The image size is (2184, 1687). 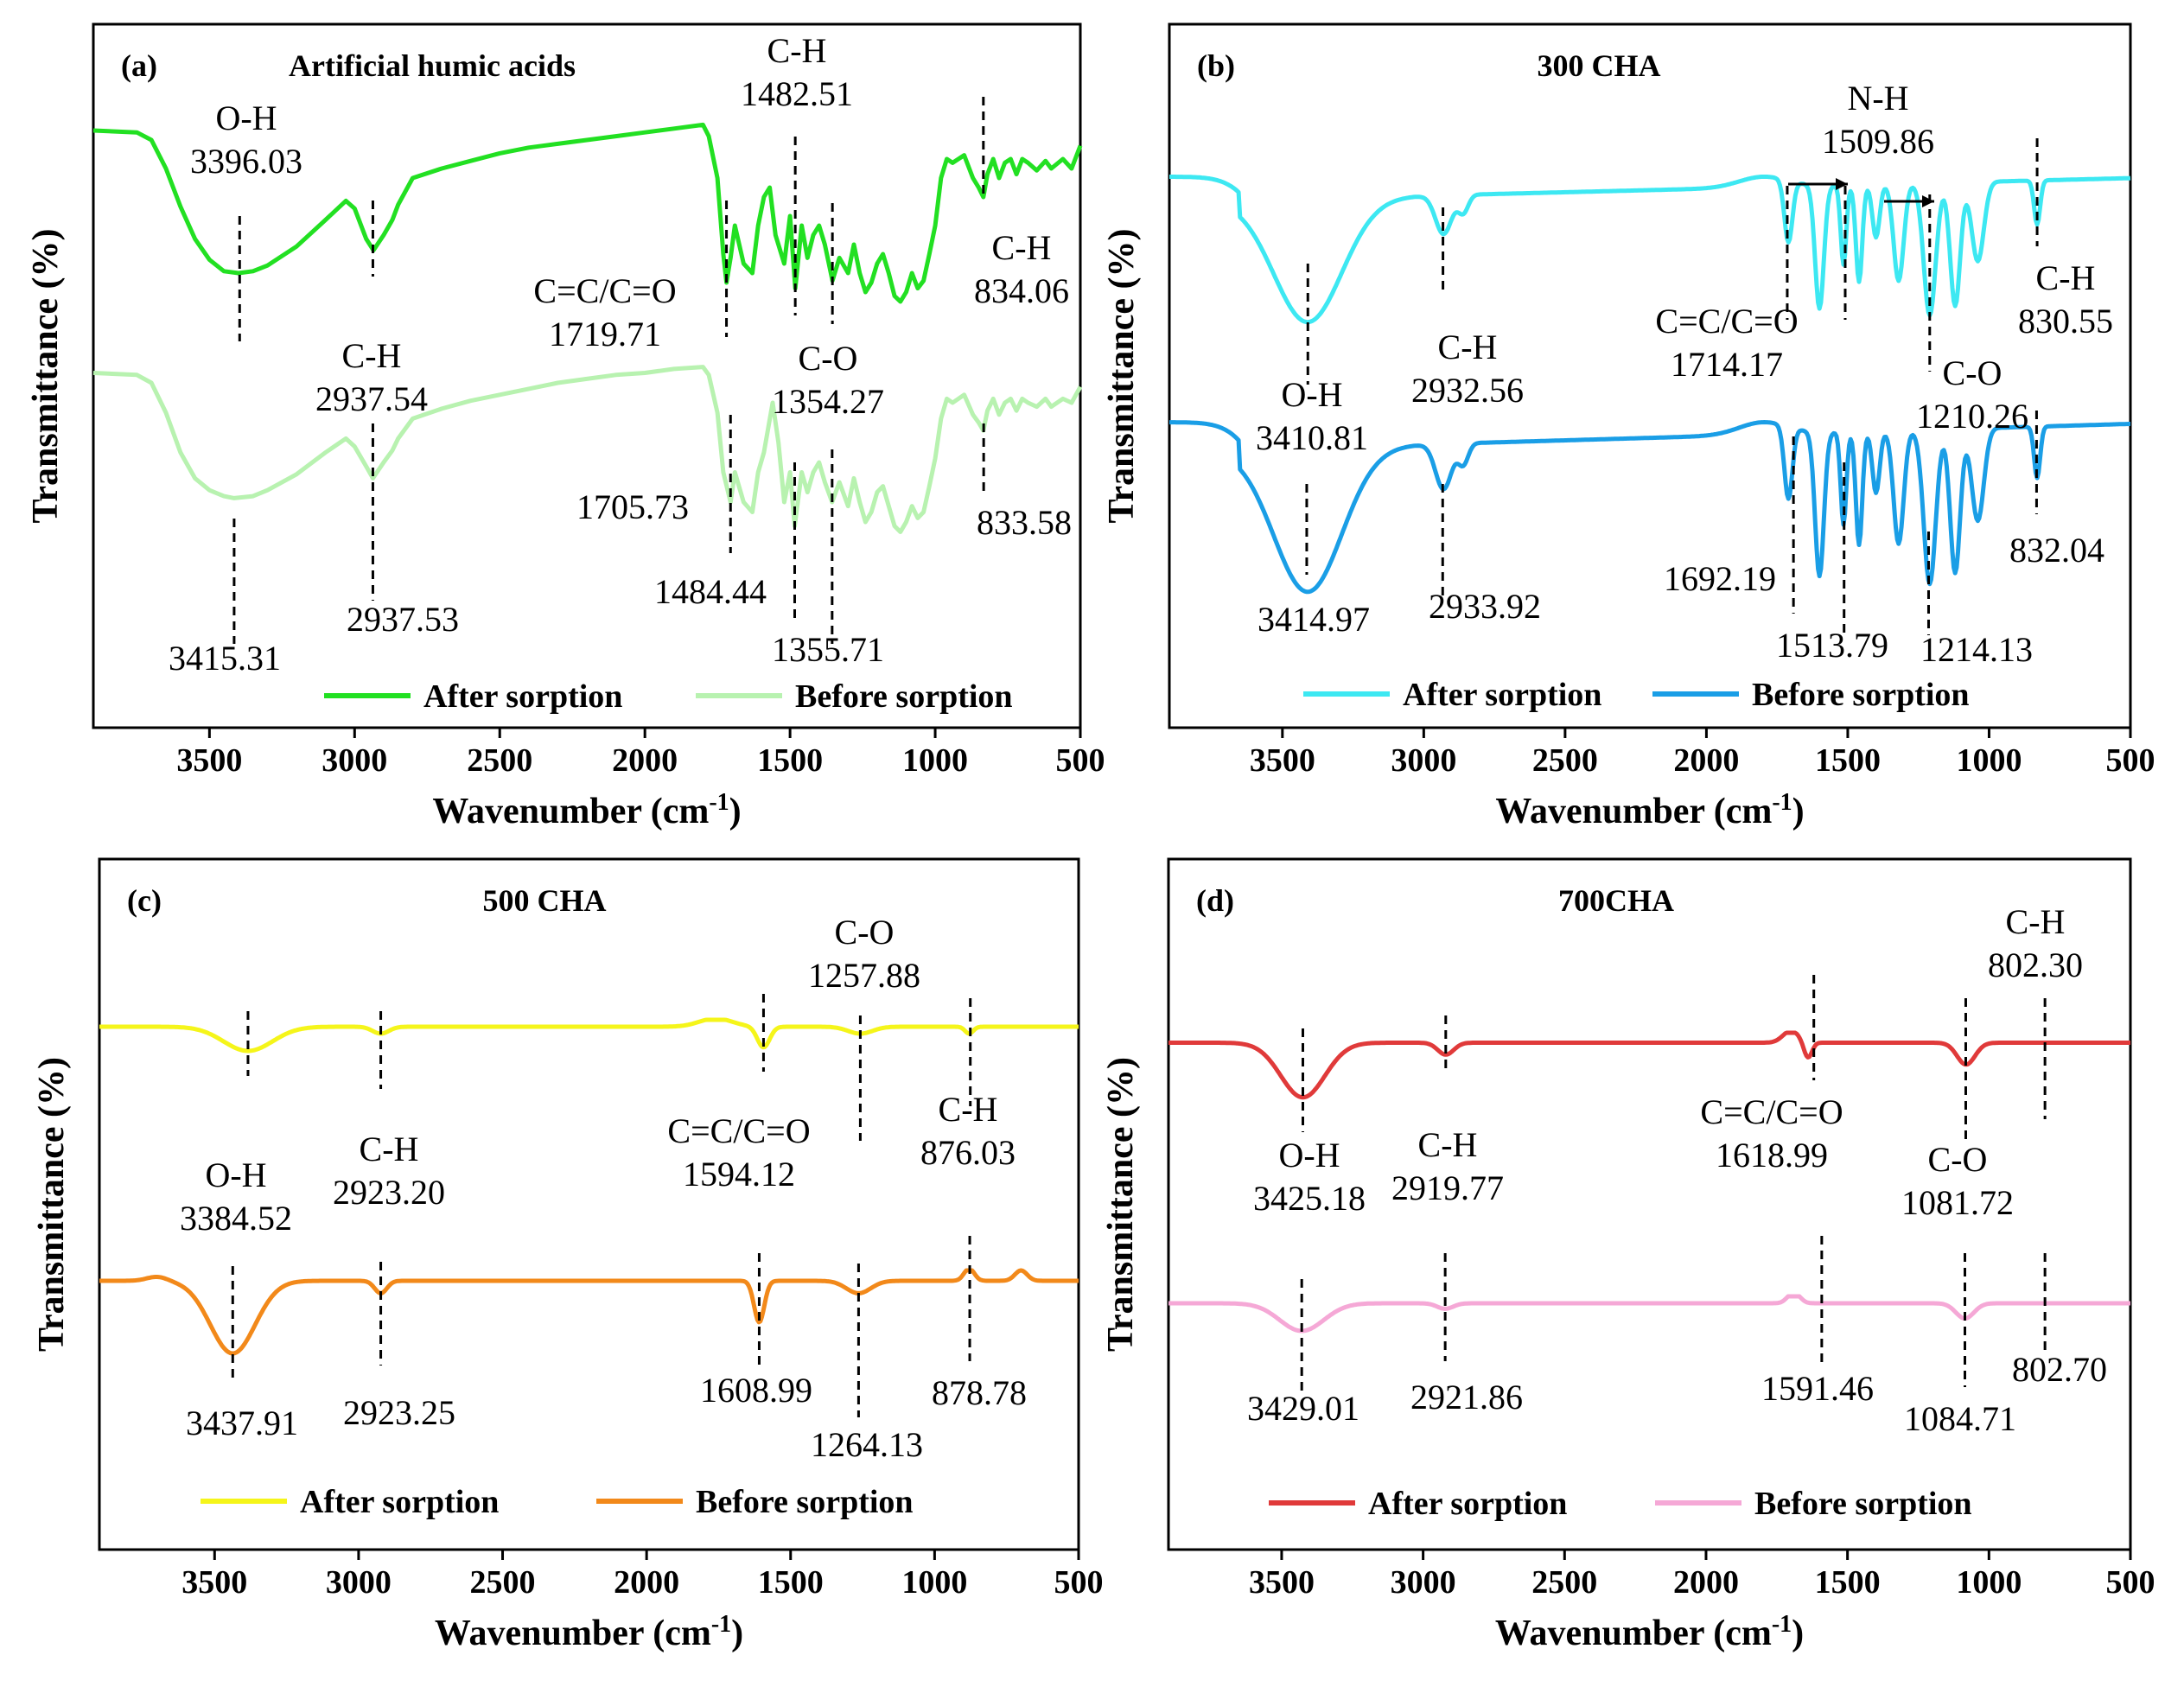 I want to click on peak-label: 3384.52, so click(x=236, y=1218).